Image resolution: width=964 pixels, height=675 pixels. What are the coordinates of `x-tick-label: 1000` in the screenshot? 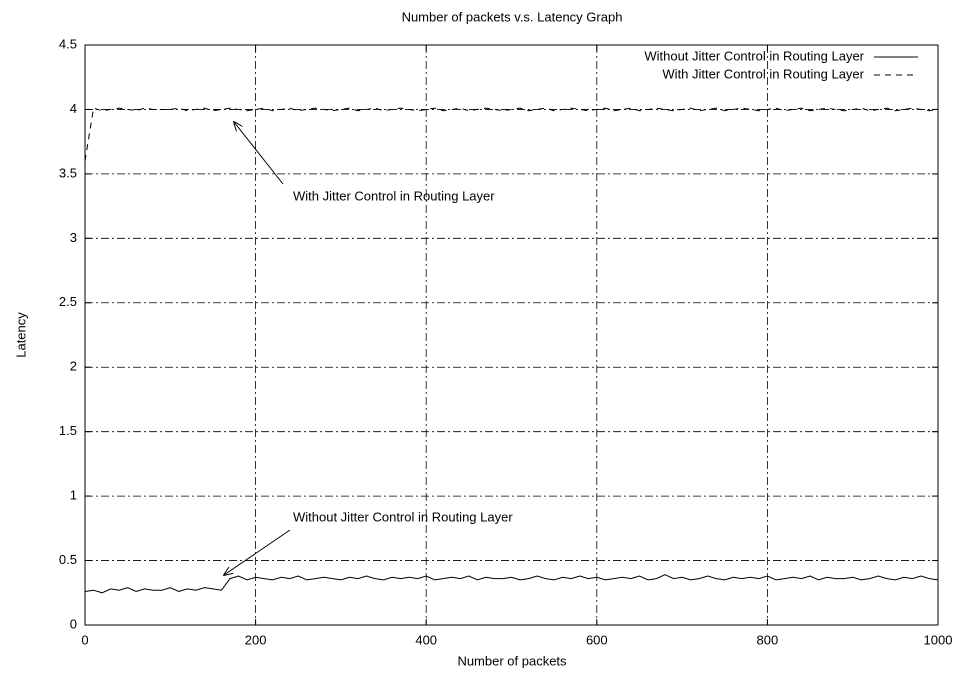 It's located at (938, 639).